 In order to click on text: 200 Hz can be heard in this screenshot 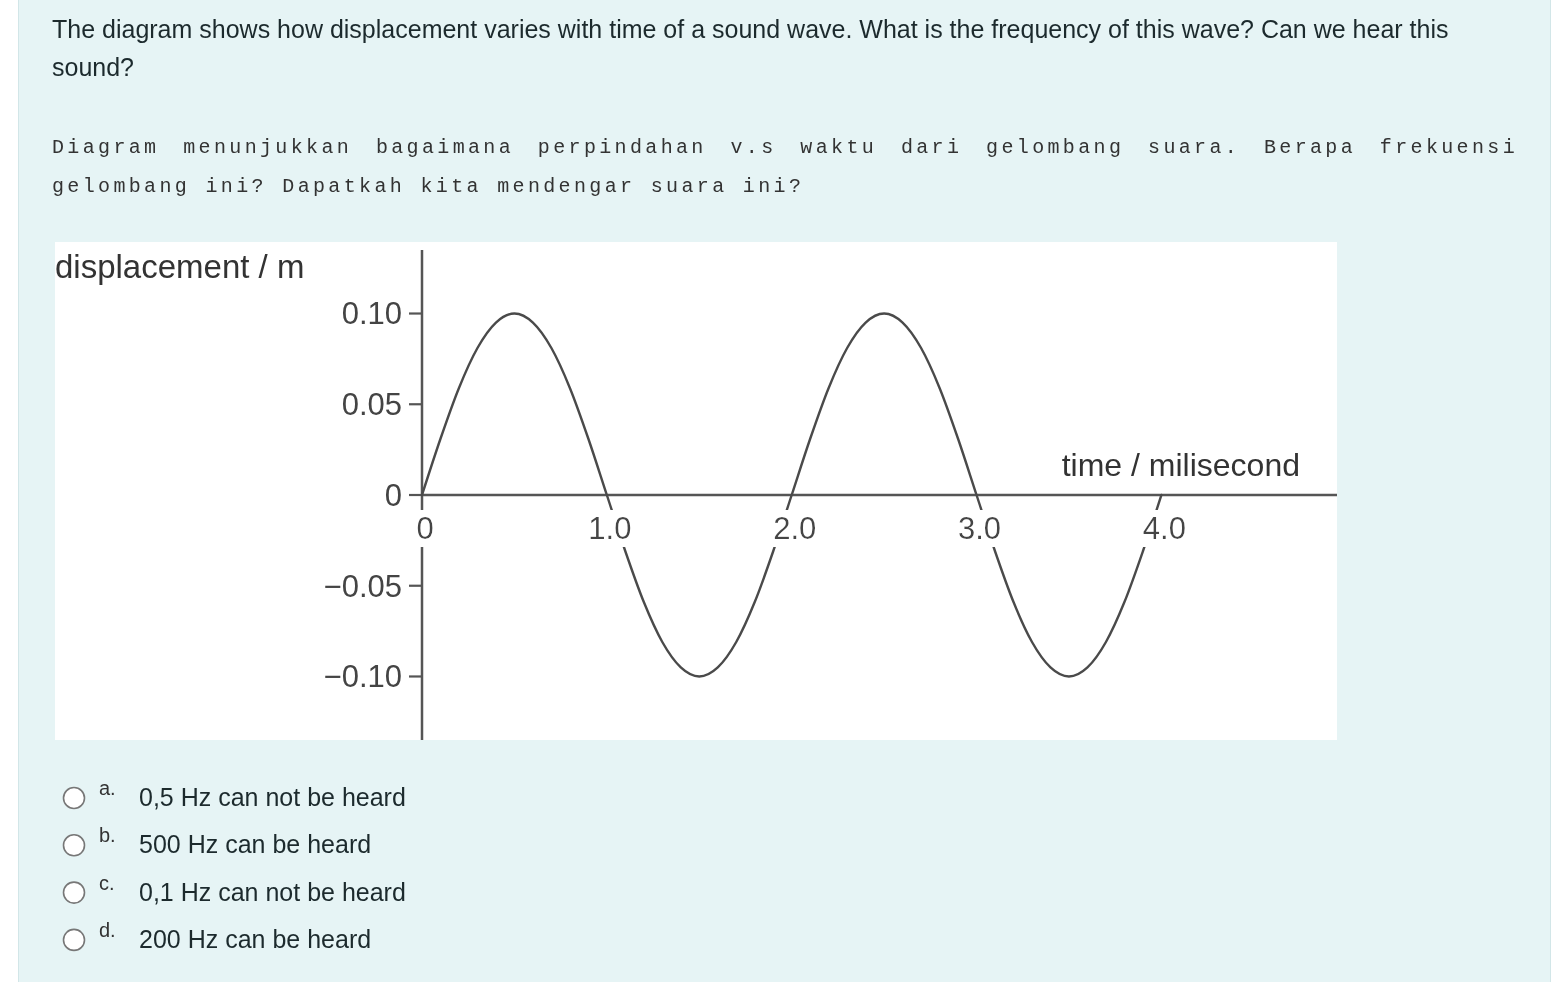, I will do `click(255, 938)`.